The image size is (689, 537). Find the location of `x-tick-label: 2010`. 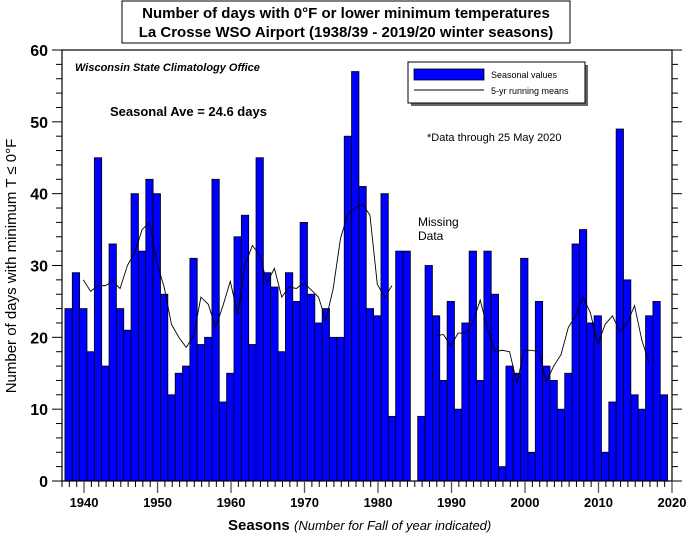

x-tick-label: 2010 is located at coordinates (598, 502).